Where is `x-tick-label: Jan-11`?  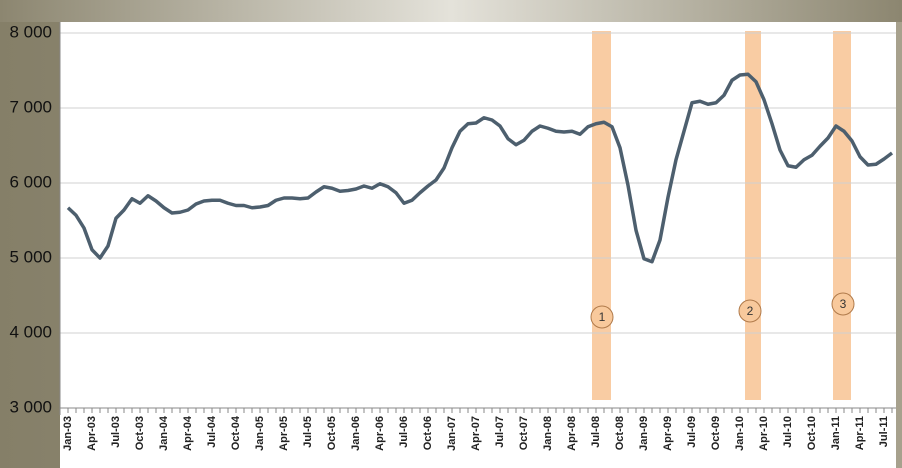 x-tick-label: Jan-11 is located at coordinates (836, 433).